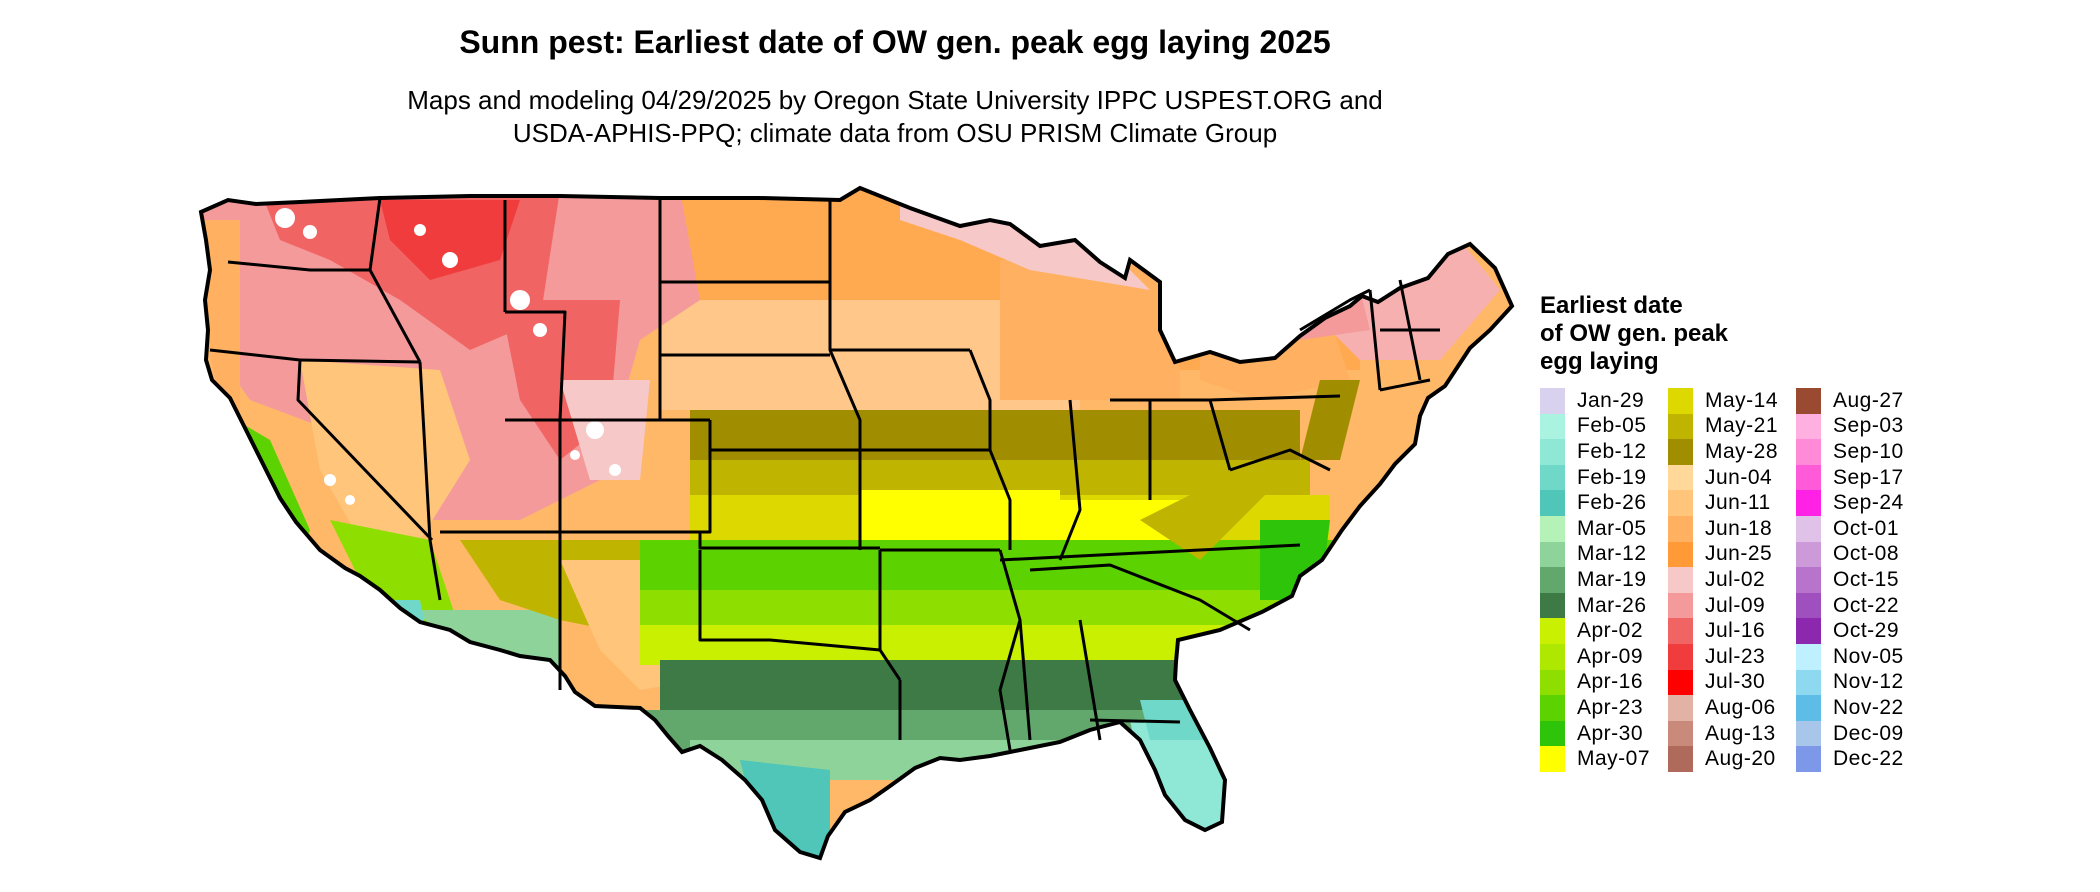 The height and width of the screenshot is (892, 2100). I want to click on legend-item: Apr-02, so click(1591, 631).